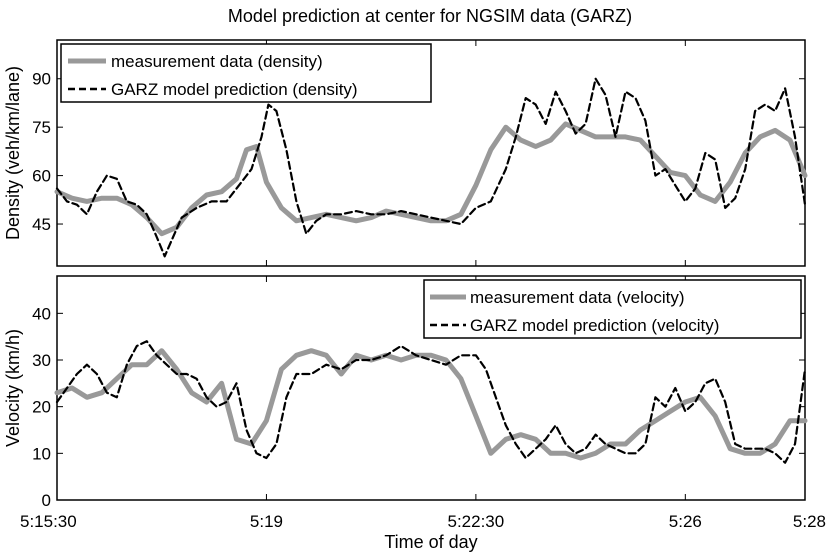  I want to click on velocity-legend-label-measurement: measurement data (velocity), so click(577, 297).